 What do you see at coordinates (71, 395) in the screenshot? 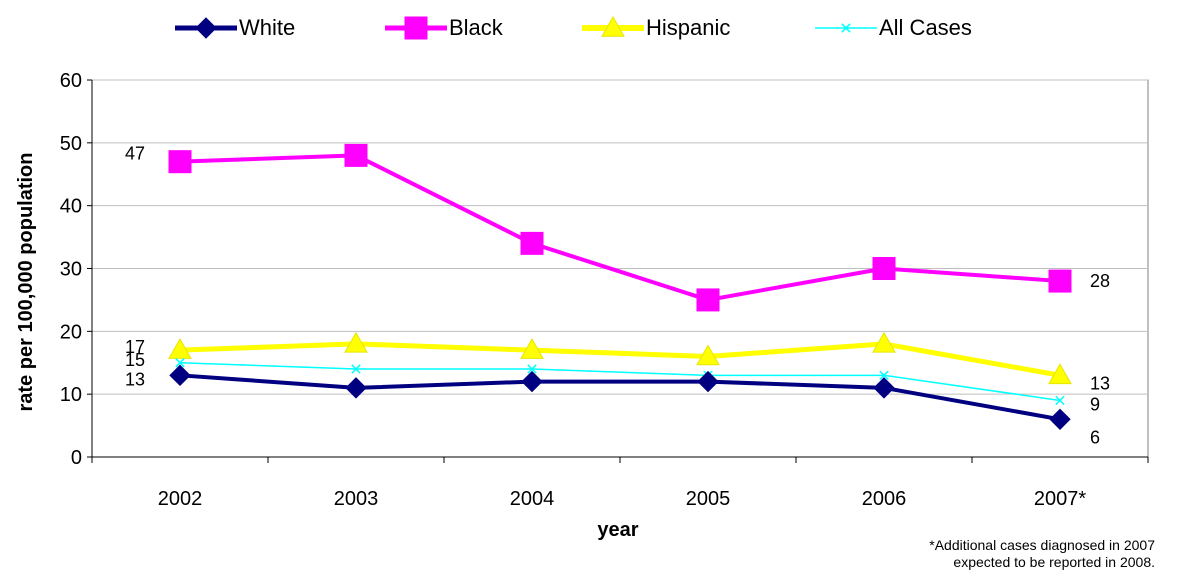
I see `y-tick-label: 10` at bounding box center [71, 395].